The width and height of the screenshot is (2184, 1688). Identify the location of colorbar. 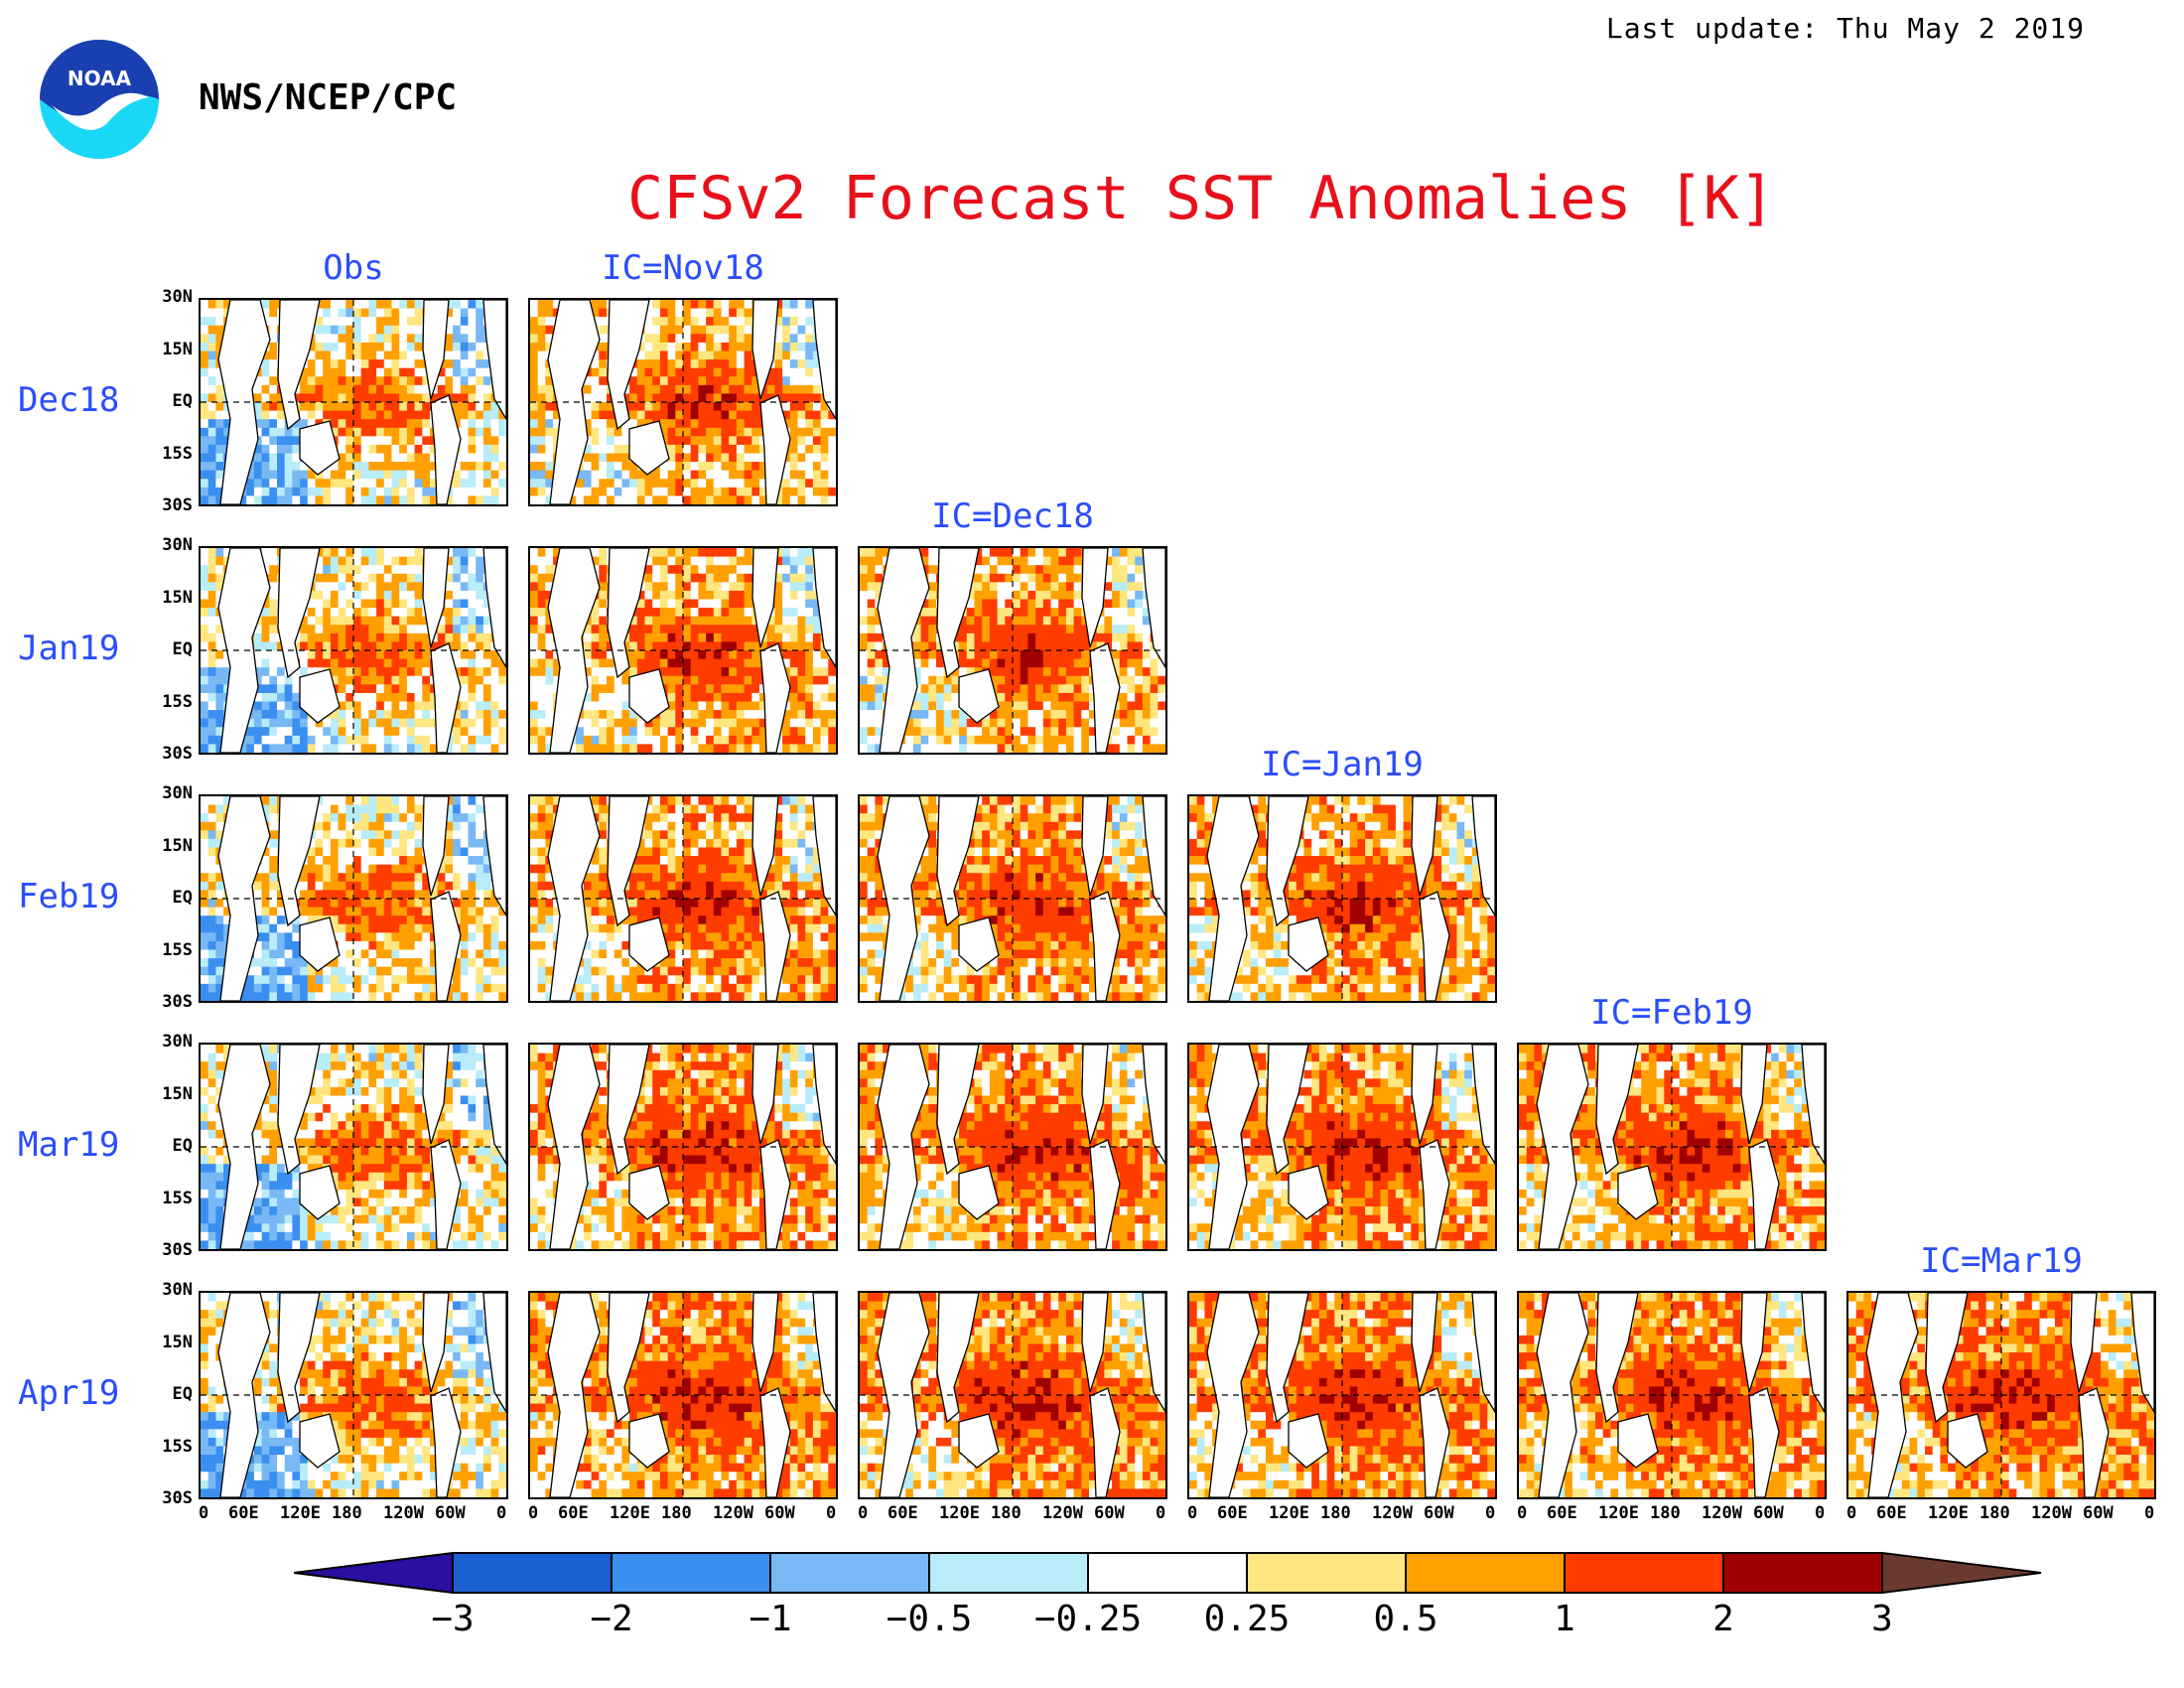
(1168, 1573).